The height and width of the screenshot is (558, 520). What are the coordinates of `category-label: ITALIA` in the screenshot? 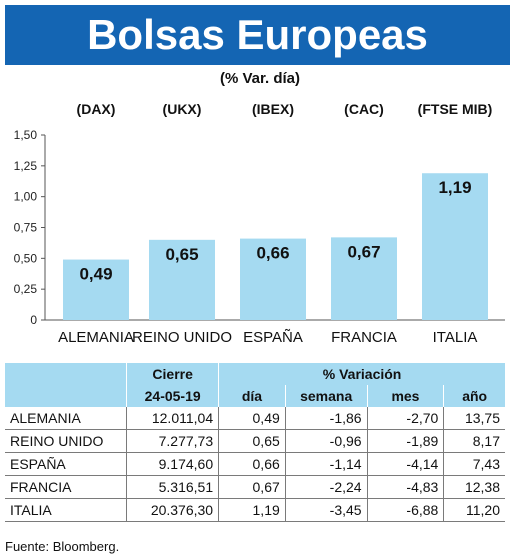 It's located at (455, 337).